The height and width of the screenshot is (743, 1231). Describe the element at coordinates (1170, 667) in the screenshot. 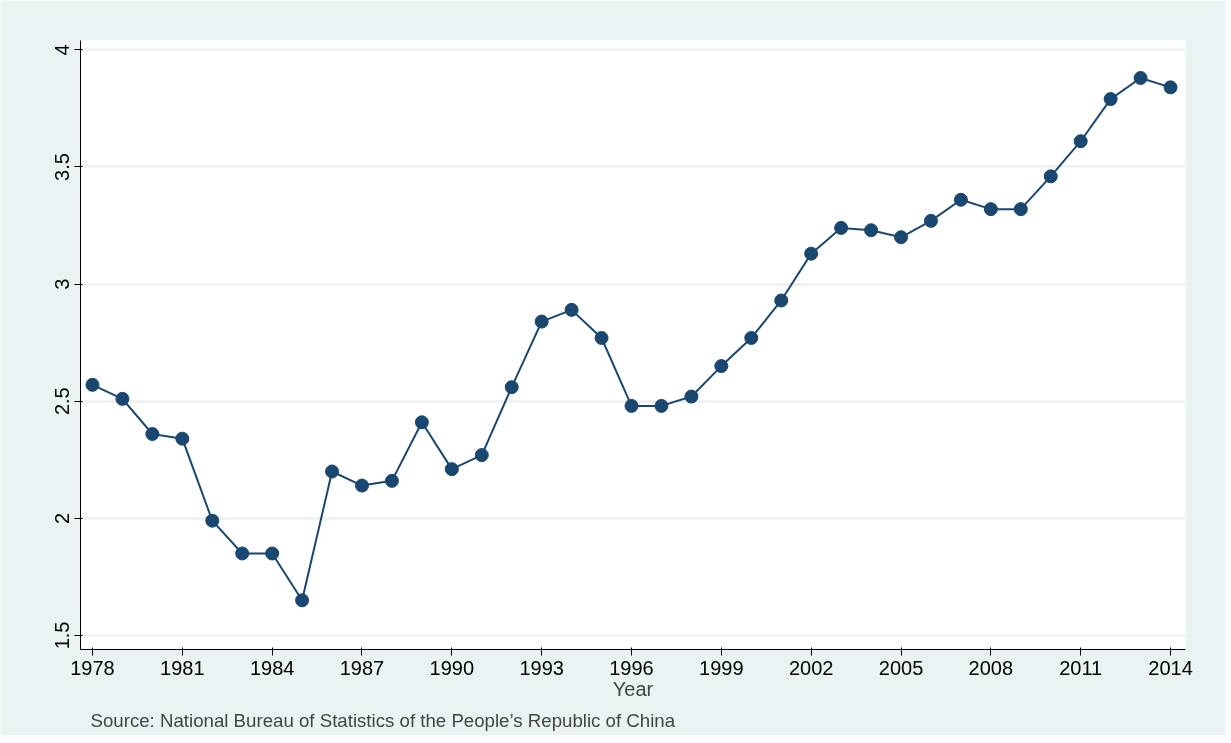

I see `x-tick-label: 2014` at that location.